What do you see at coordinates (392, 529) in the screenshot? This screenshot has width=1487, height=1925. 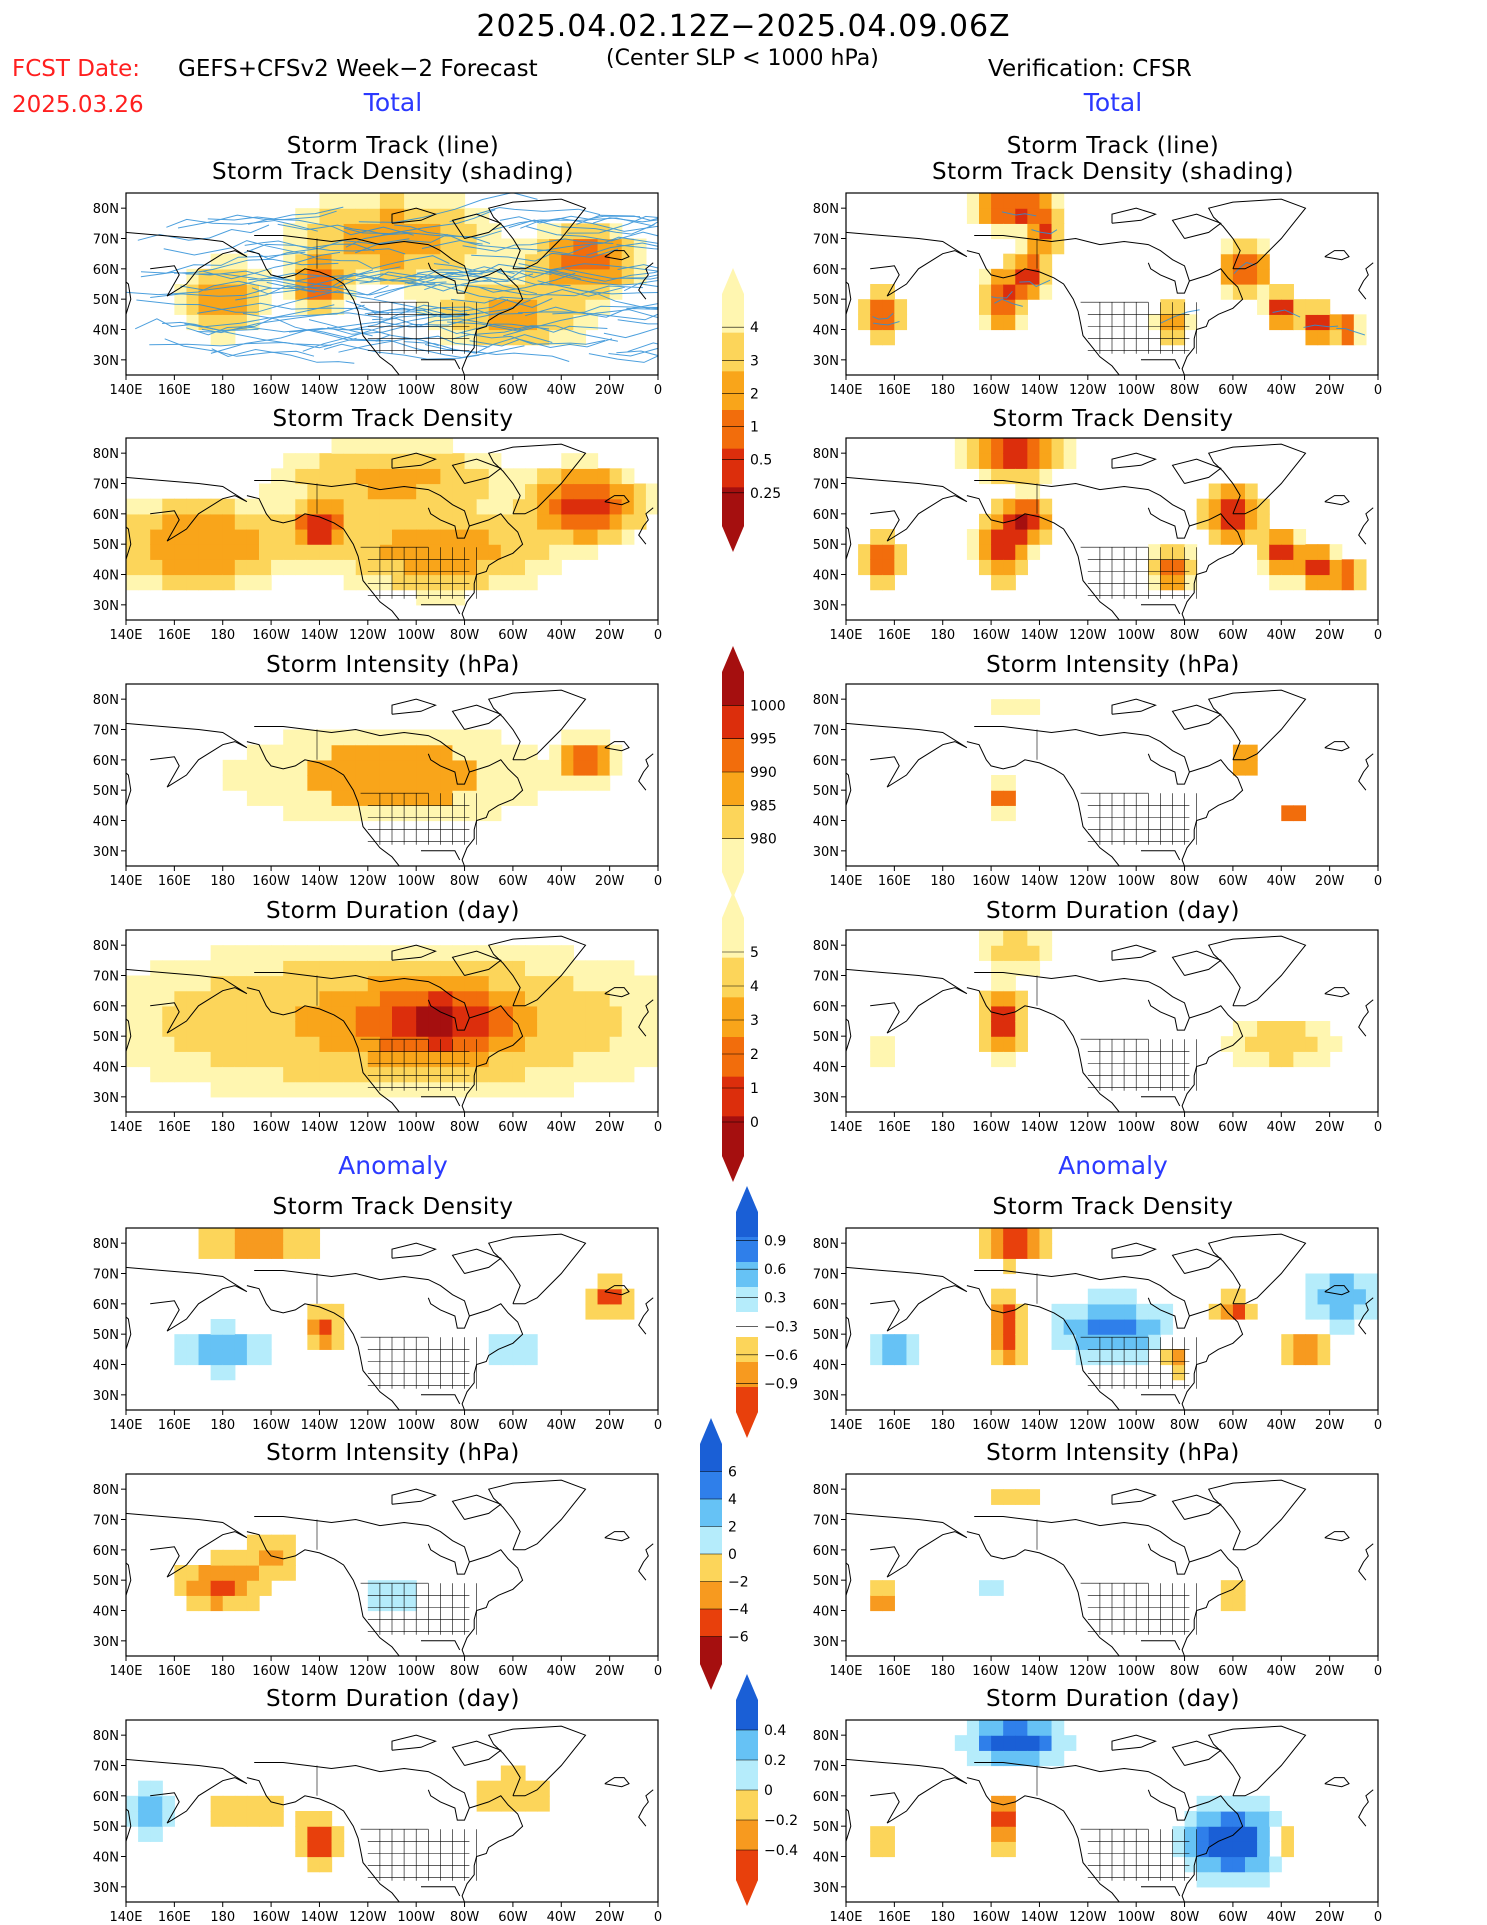 I see `map-frame` at bounding box center [392, 529].